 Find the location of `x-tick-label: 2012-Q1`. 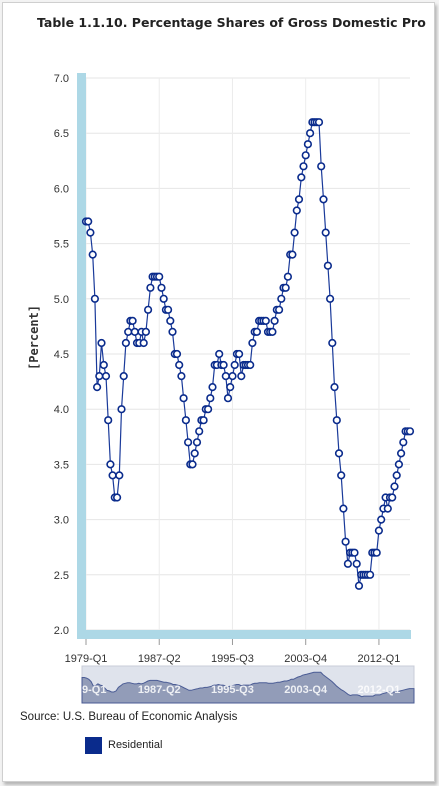

x-tick-label: 2012-Q1 is located at coordinates (379, 659).